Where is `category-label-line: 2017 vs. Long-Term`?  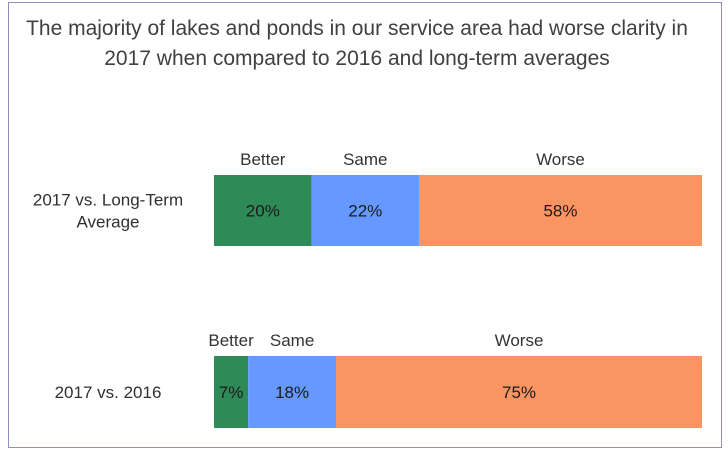
category-label-line: 2017 vs. Long-Term is located at coordinates (108, 200).